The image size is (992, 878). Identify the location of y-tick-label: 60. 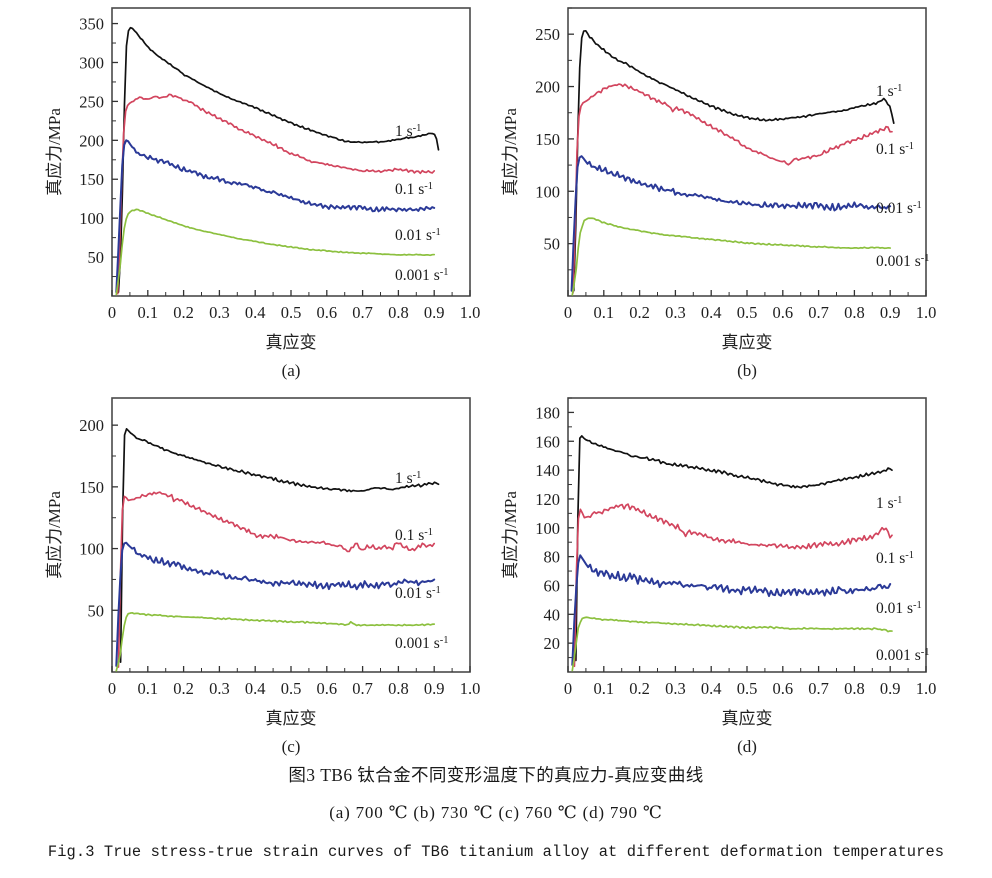
(552, 585).